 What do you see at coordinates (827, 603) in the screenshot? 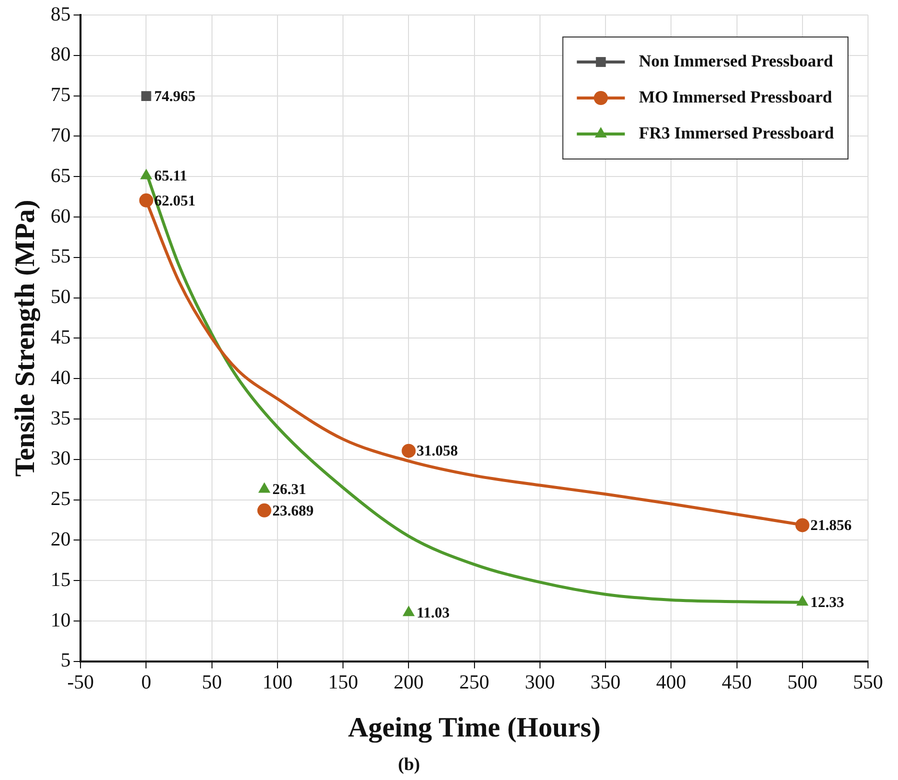
I see `data-label: 12.33` at bounding box center [827, 603].